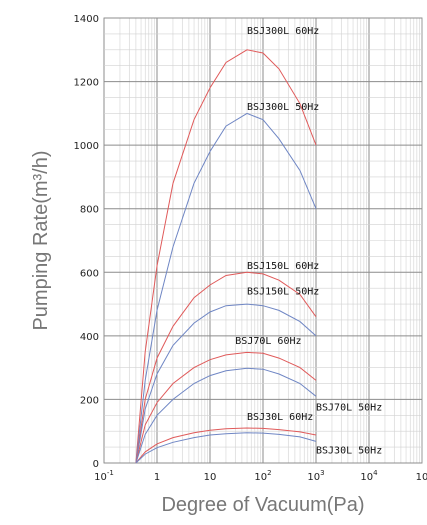  What do you see at coordinates (89, 210) in the screenshot?
I see `y-tick-label: 800` at bounding box center [89, 210].